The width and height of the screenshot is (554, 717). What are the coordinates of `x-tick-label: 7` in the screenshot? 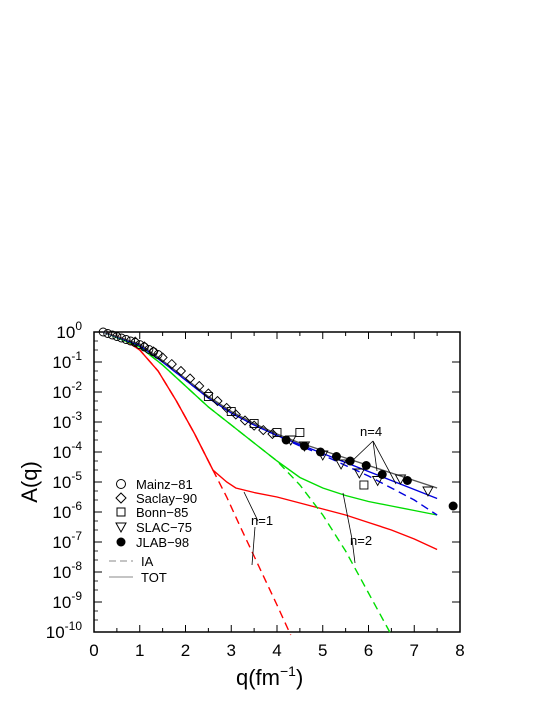 It's located at (414, 650).